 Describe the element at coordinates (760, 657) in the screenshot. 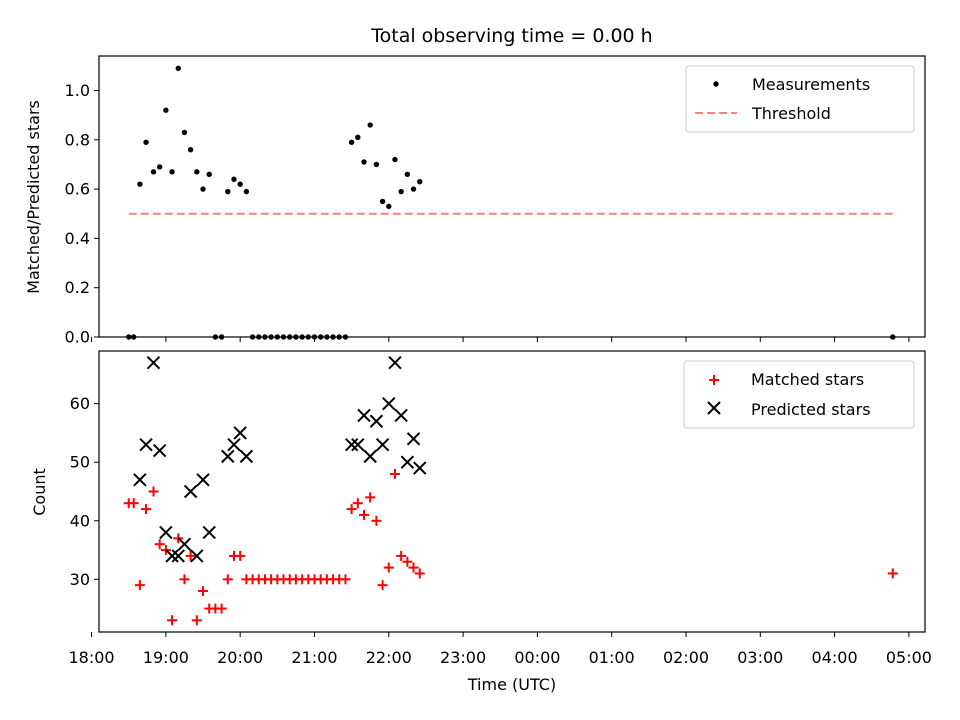

I see `x-tick-label: 03:00` at that location.